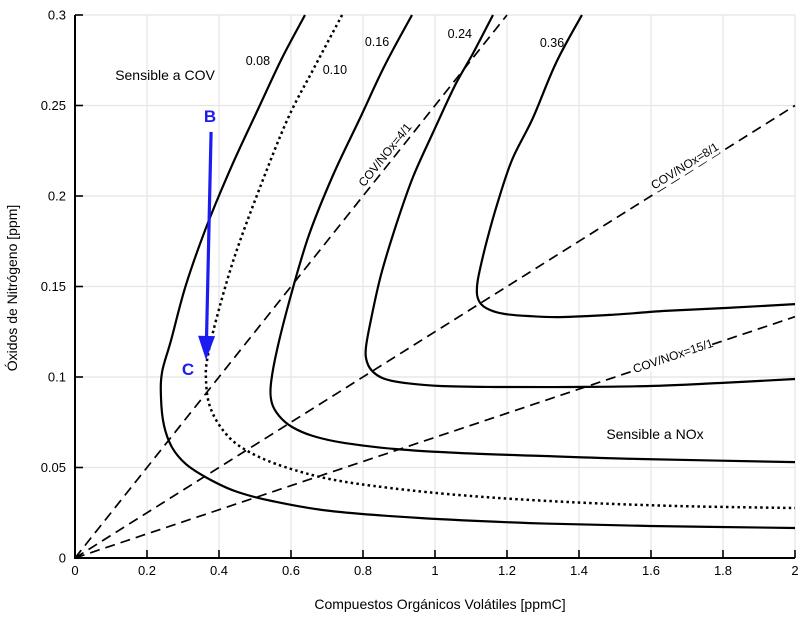 The height and width of the screenshot is (625, 810). I want to click on y-tick-label: 0.25, so click(53, 105).